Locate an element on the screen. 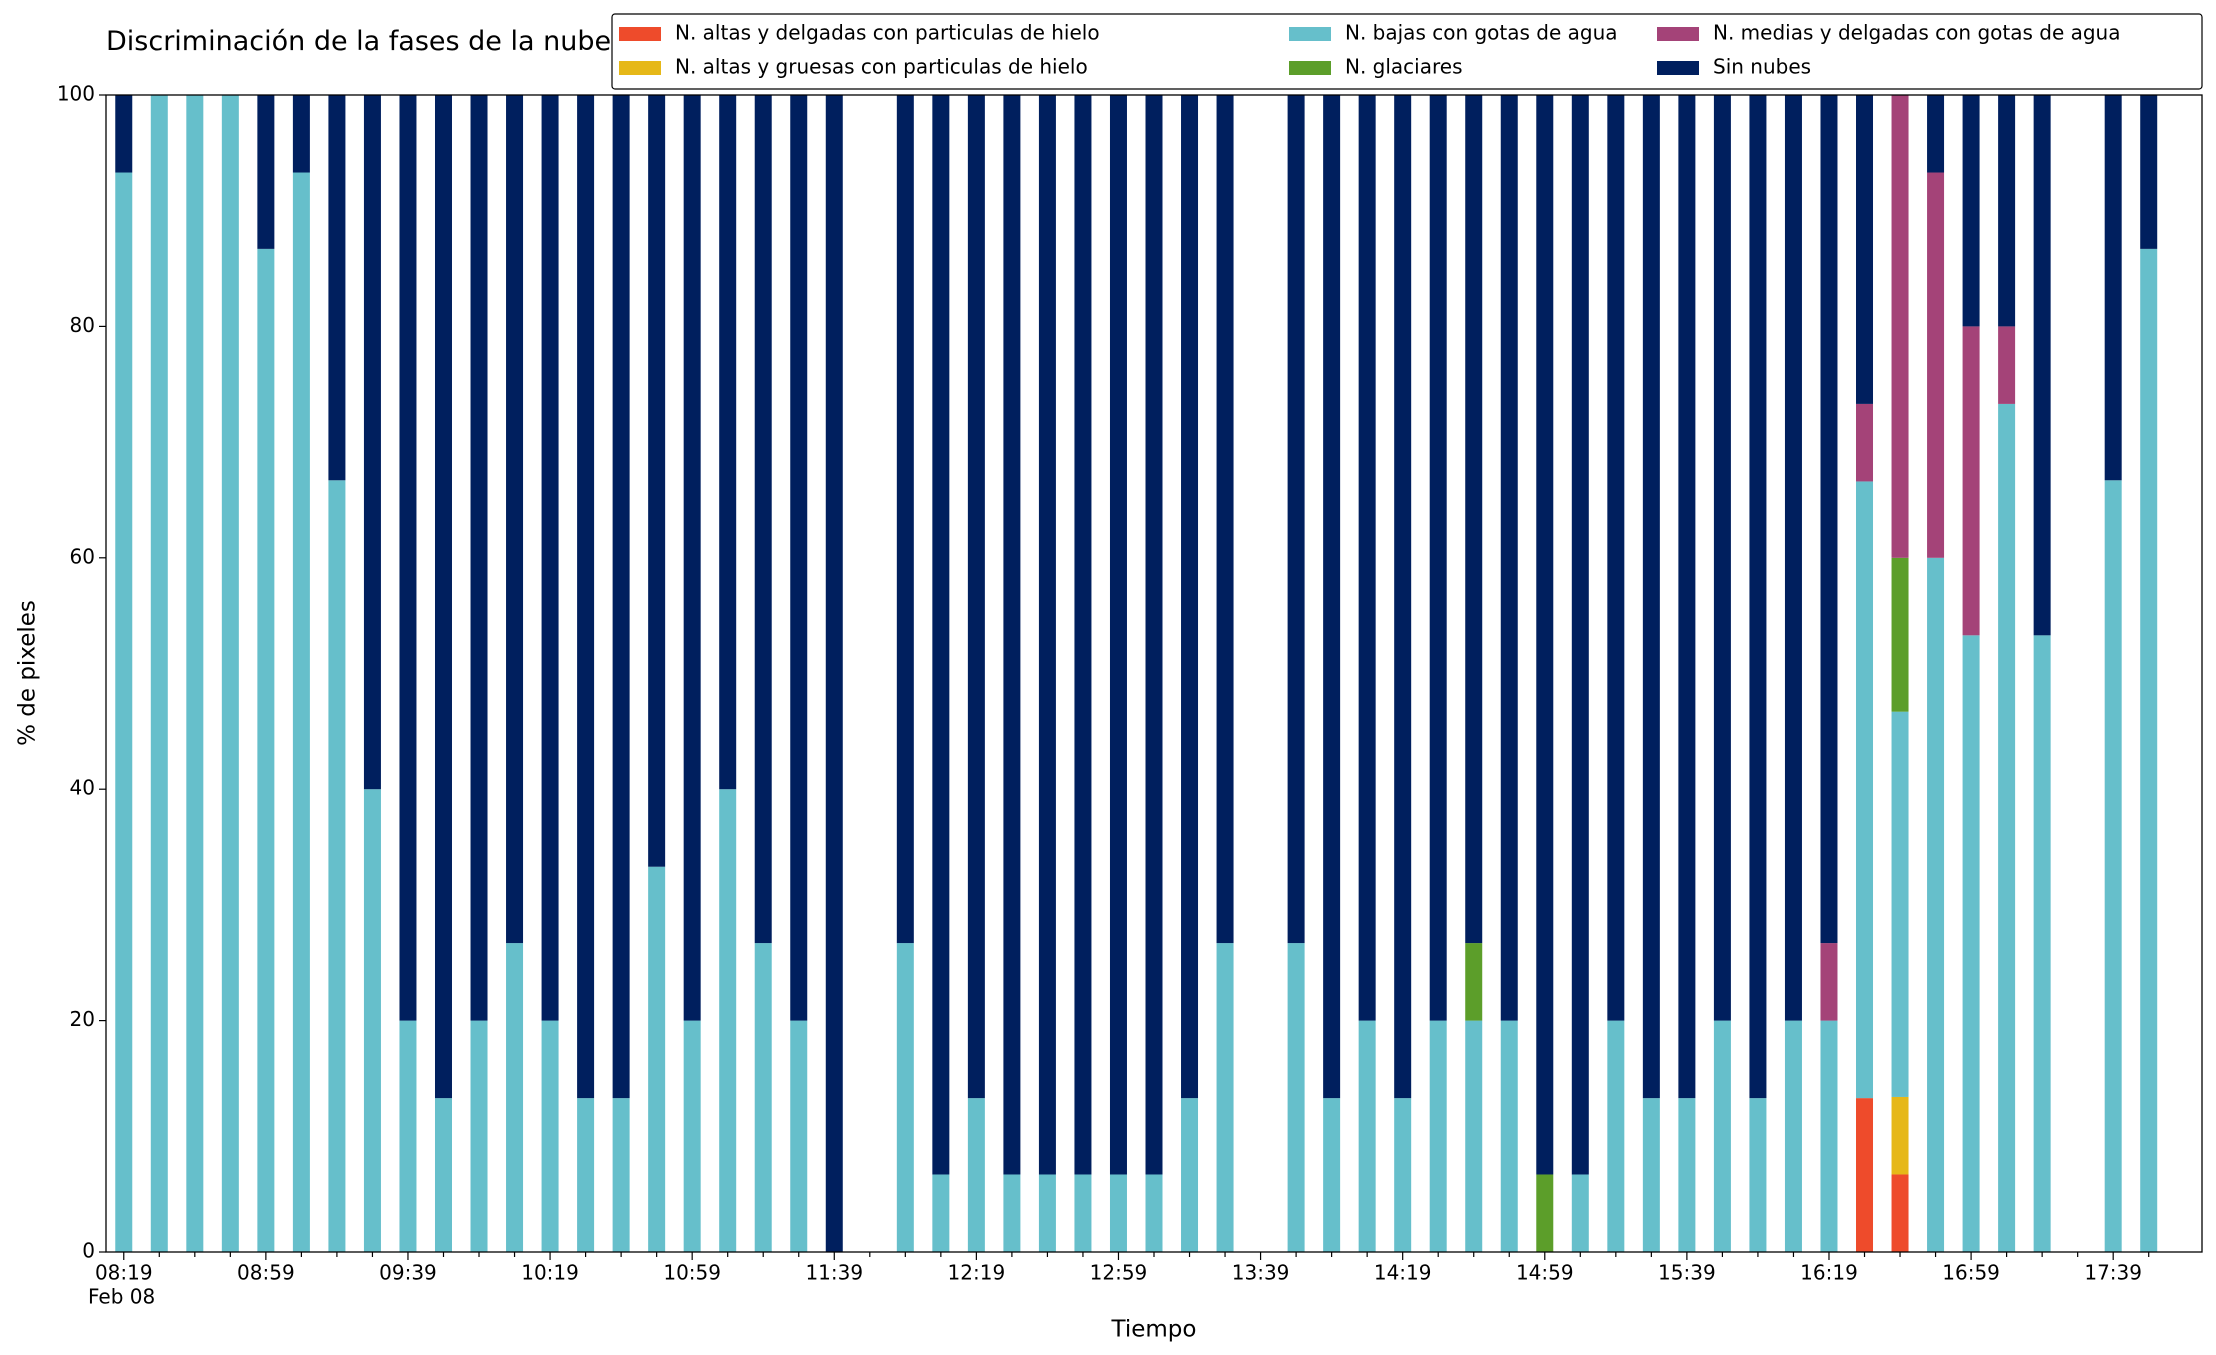 This screenshot has width=2216, height=1355. legend-label: N. glaciares is located at coordinates (1404, 67).